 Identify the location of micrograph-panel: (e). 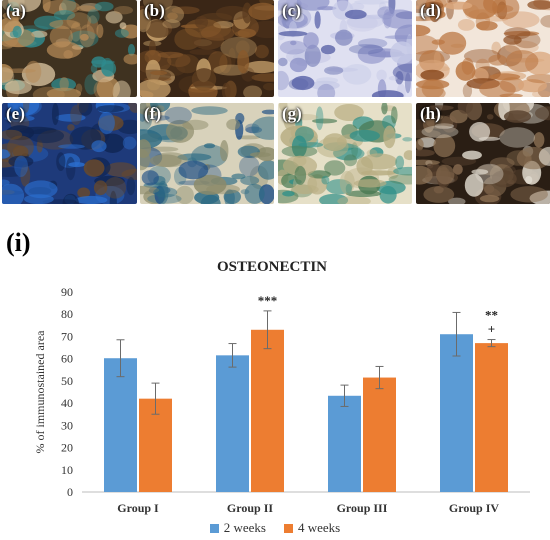
(69, 153).